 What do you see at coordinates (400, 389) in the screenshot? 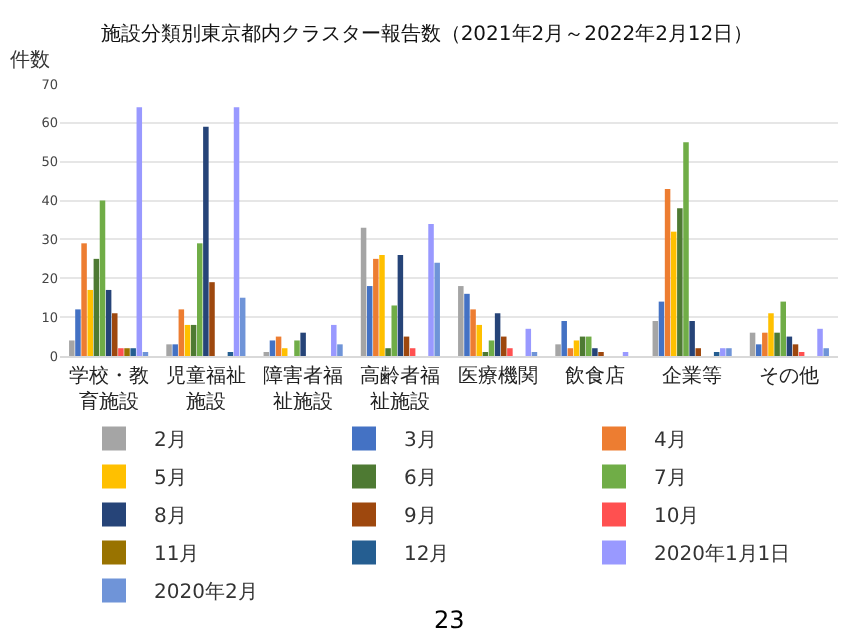
I see `x-tick-label: 高齢者福祉施設` at bounding box center [400, 389].